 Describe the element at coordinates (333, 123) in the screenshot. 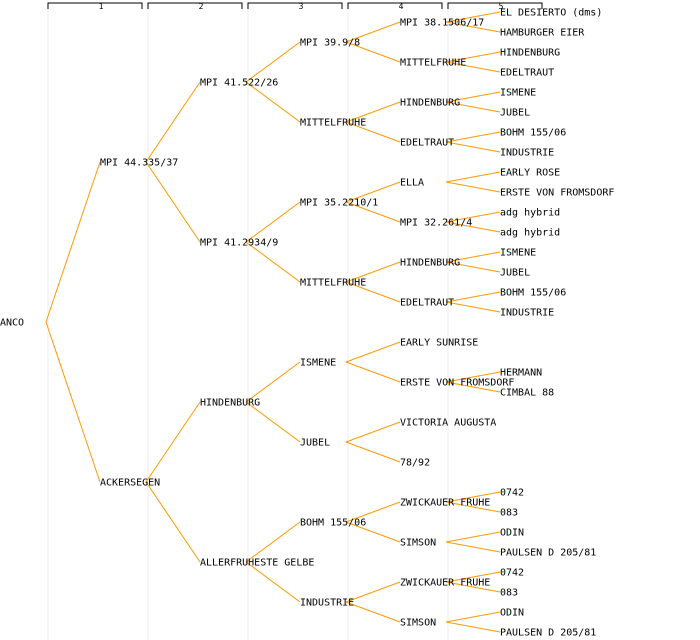

I see `ancestor-node-label: MITTELFRUHE` at that location.